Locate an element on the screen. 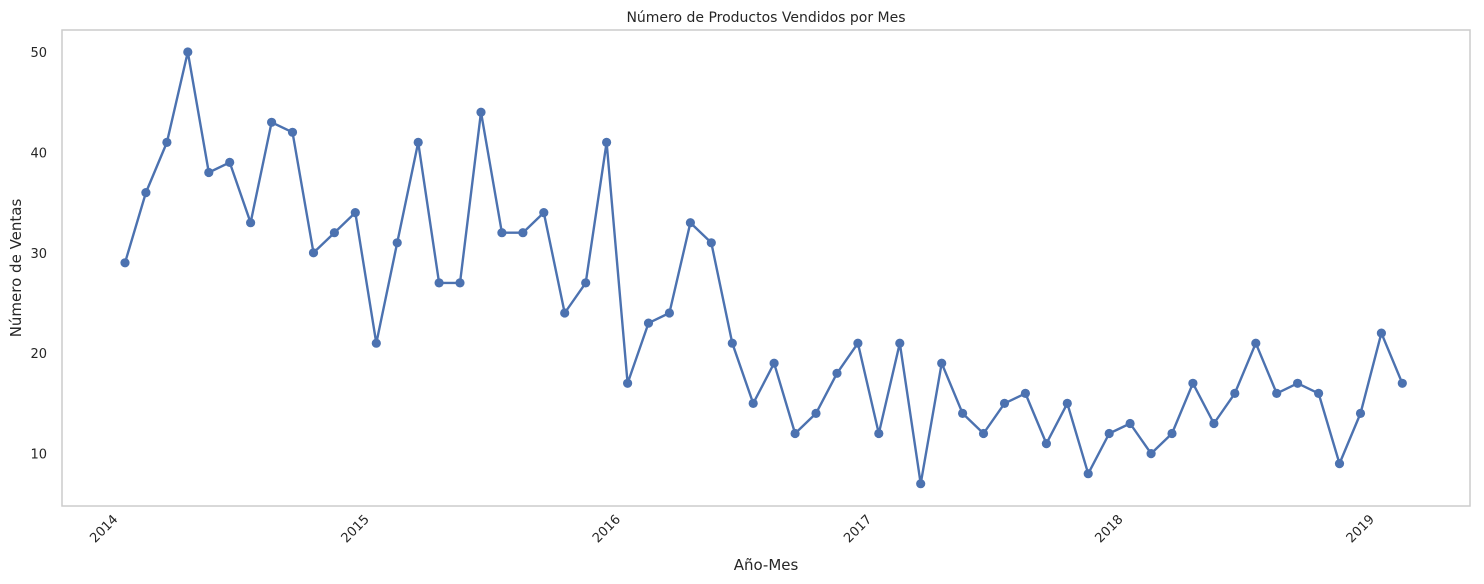  x-tick-label: 2017 is located at coordinates (858, 529).